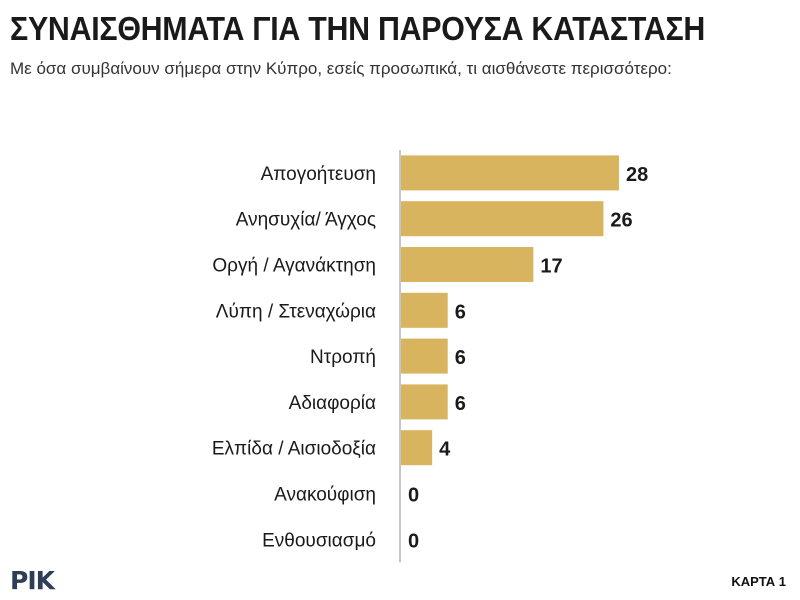  Describe the element at coordinates (296, 311) in the screenshot. I see `category-label: Λύπη / Στεναχώρια` at that location.